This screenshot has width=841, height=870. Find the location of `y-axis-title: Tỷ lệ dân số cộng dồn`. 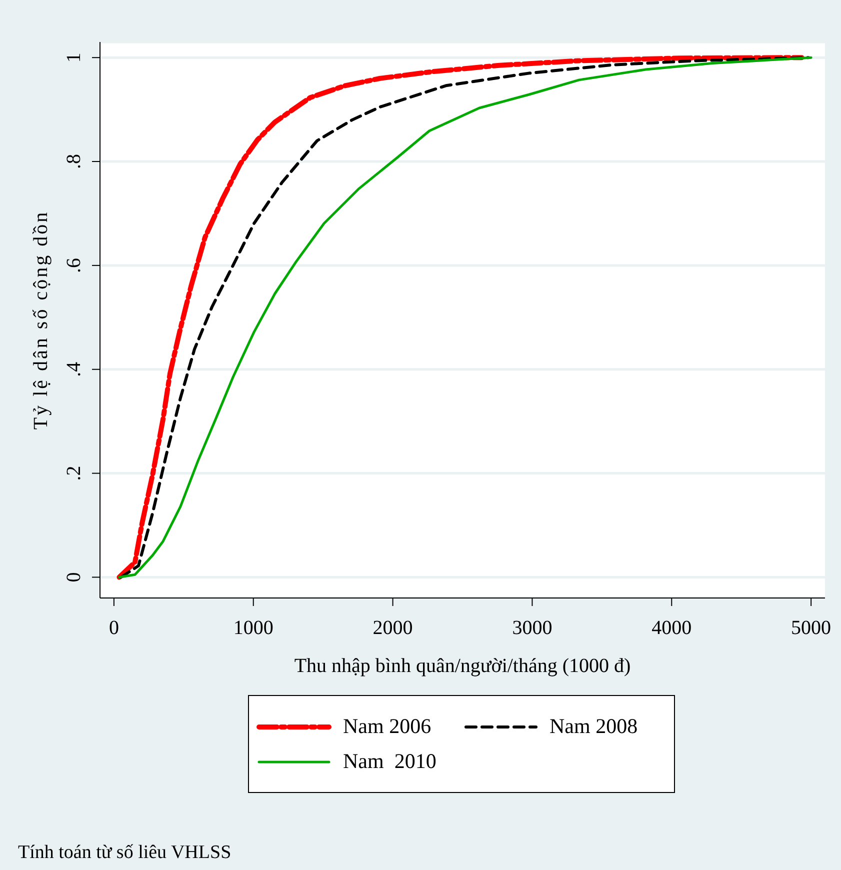

y-axis-title: Tỷ lệ dân số cộng dồn is located at coordinates (41, 320).